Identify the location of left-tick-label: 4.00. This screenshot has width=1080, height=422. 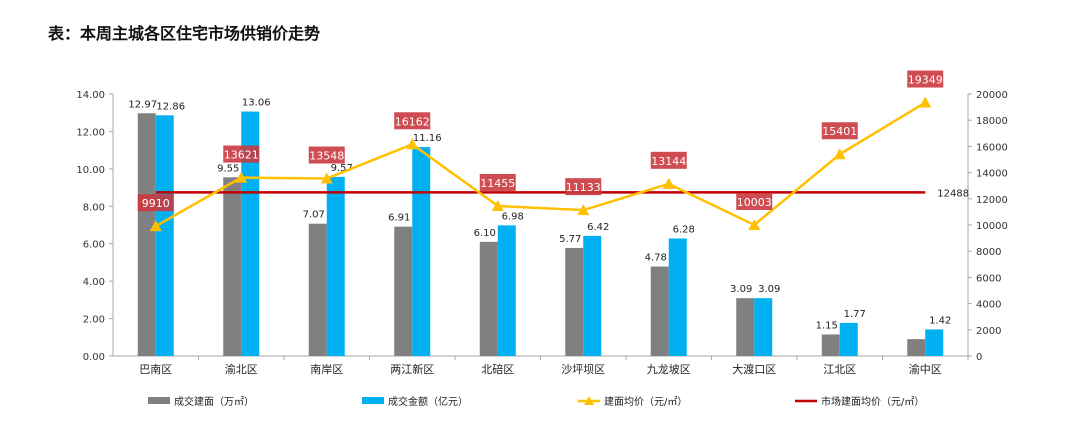
(94, 282).